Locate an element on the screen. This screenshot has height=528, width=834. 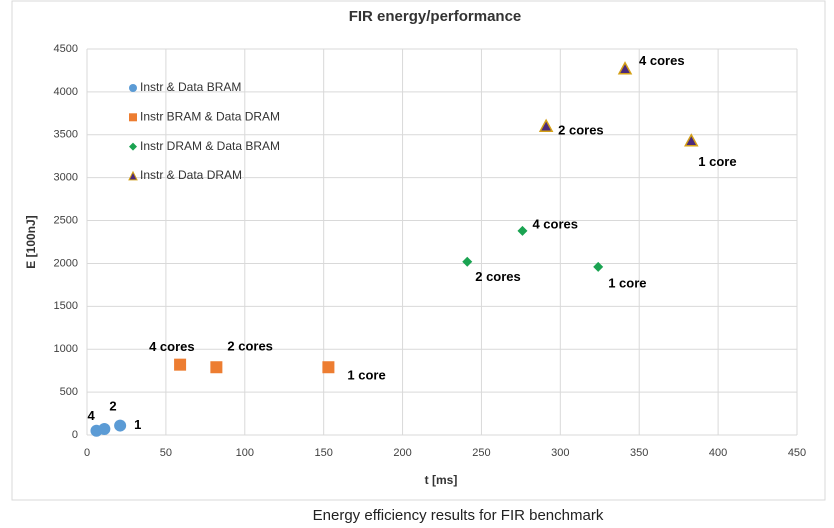
x-tick-label: 300 is located at coordinates (560, 453).